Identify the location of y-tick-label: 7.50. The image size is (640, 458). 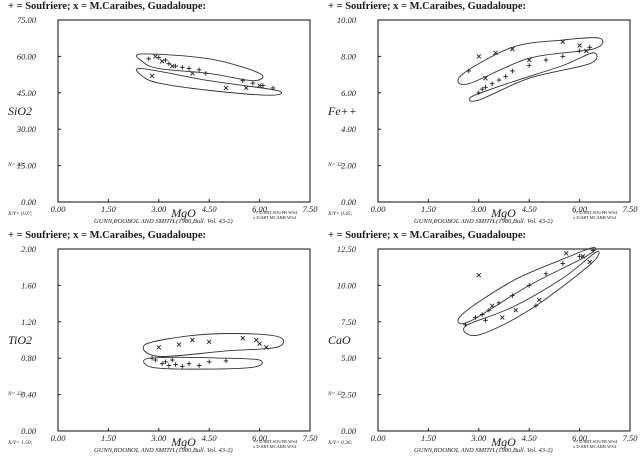
(349, 322).